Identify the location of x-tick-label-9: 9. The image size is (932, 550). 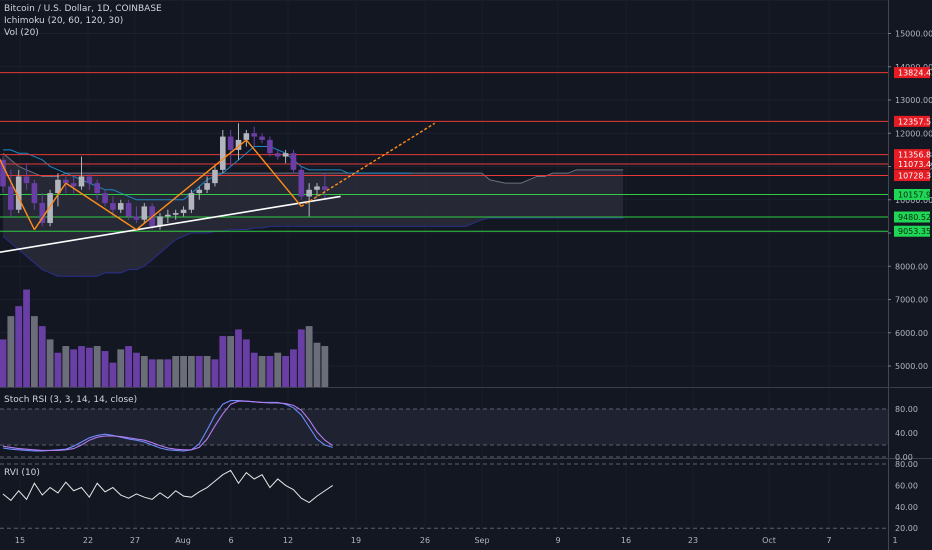
(557, 540).